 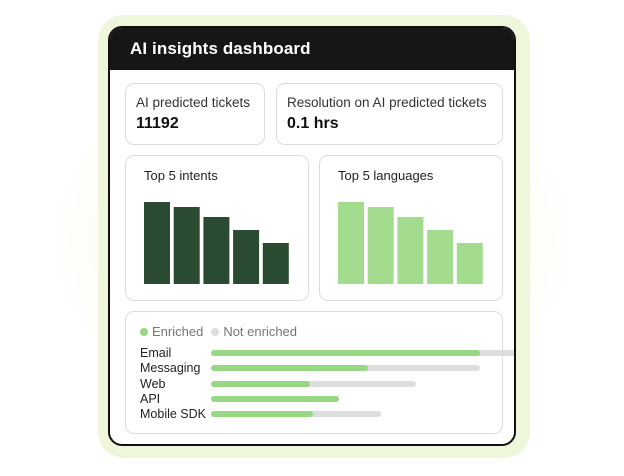 I want to click on enriched-dot-icon, so click(x=144, y=331).